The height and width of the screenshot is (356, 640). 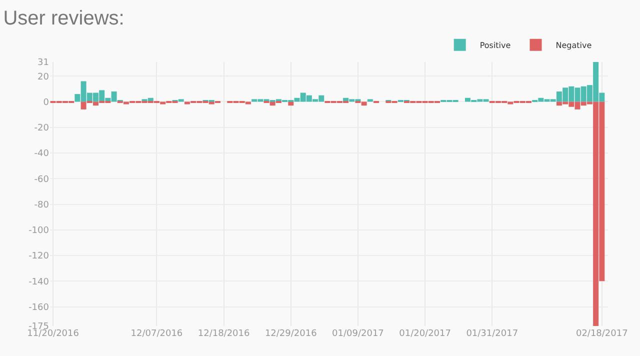 What do you see at coordinates (39, 282) in the screenshot?
I see `y-tick-label: -140` at bounding box center [39, 282].